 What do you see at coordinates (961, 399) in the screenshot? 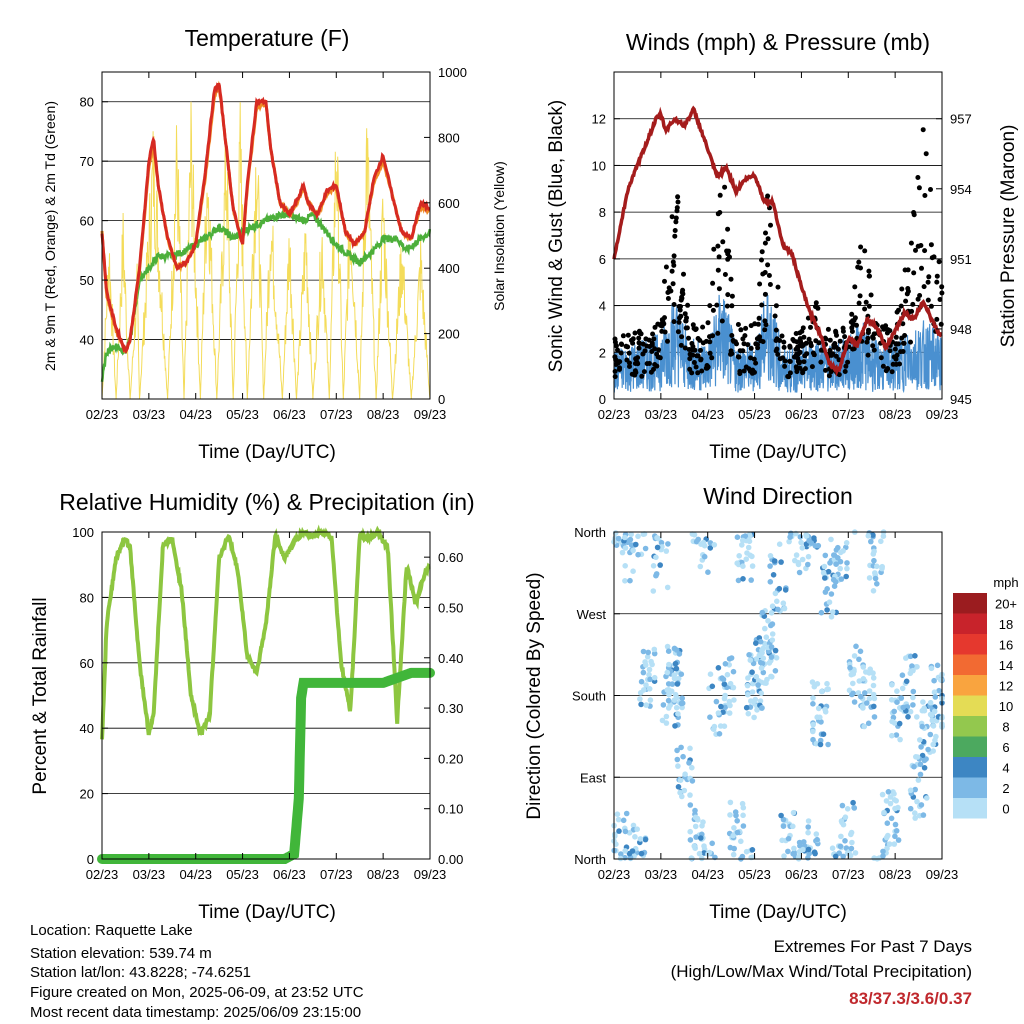
I see `y2-tick-label: 945` at bounding box center [961, 399].